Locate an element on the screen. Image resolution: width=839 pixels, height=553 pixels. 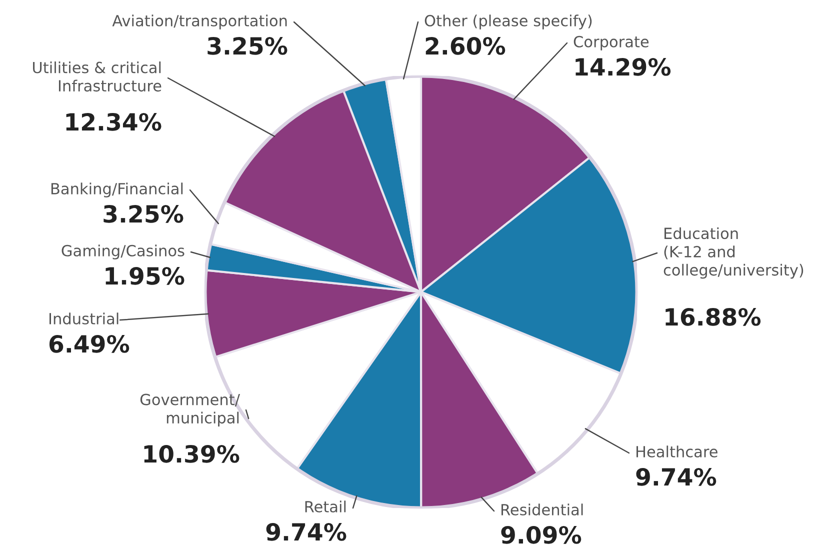
data-label: 12.34% is located at coordinates (114, 121).